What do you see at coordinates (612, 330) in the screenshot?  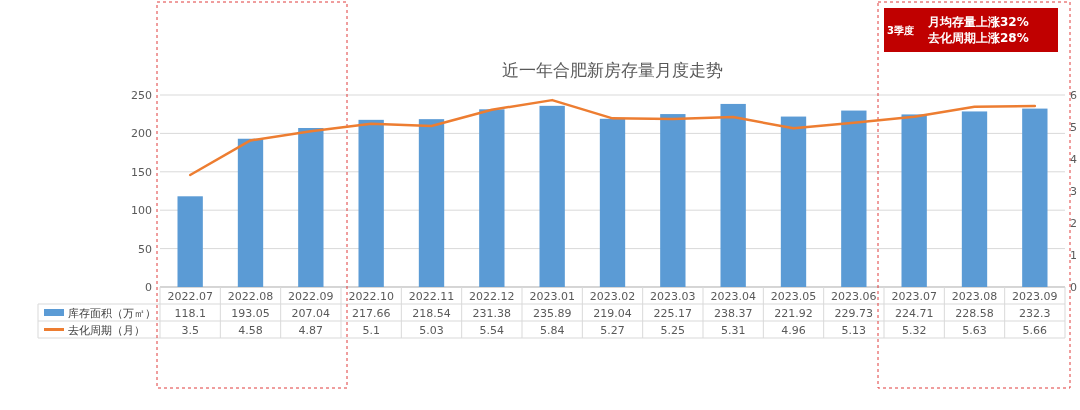 I see `data-label: 5.27` at bounding box center [612, 330].